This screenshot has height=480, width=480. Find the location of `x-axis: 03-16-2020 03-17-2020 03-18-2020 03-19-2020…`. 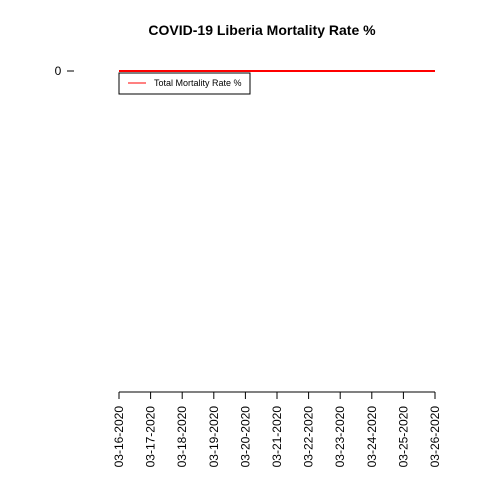

x-axis: 03-16-2020 03-17-2020 03-18-2020 03-19-2020… is located at coordinates (277, 429).